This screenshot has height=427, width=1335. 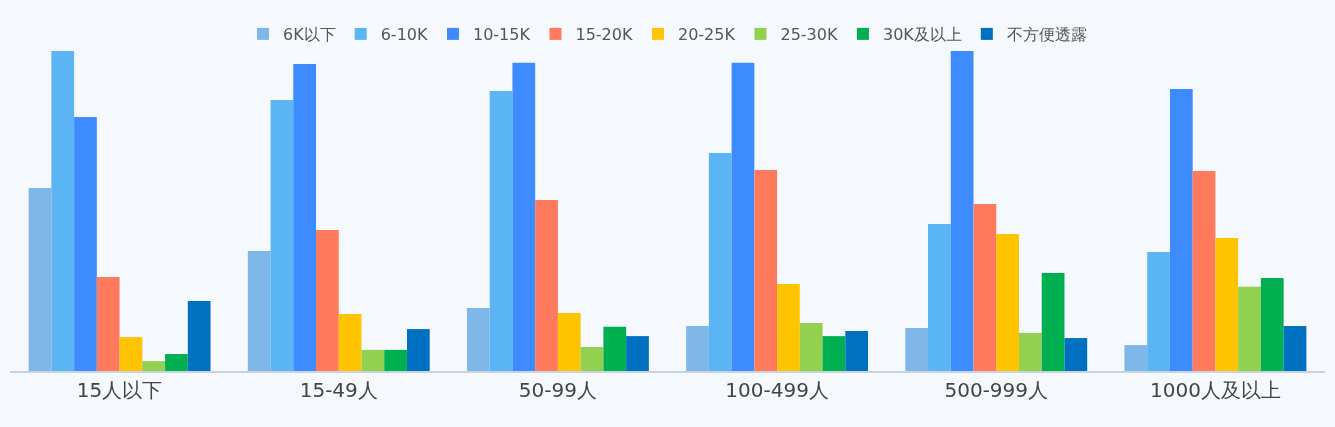 What do you see at coordinates (1046, 35) in the screenshot?
I see `legend-label: 不方便透露` at bounding box center [1046, 35].